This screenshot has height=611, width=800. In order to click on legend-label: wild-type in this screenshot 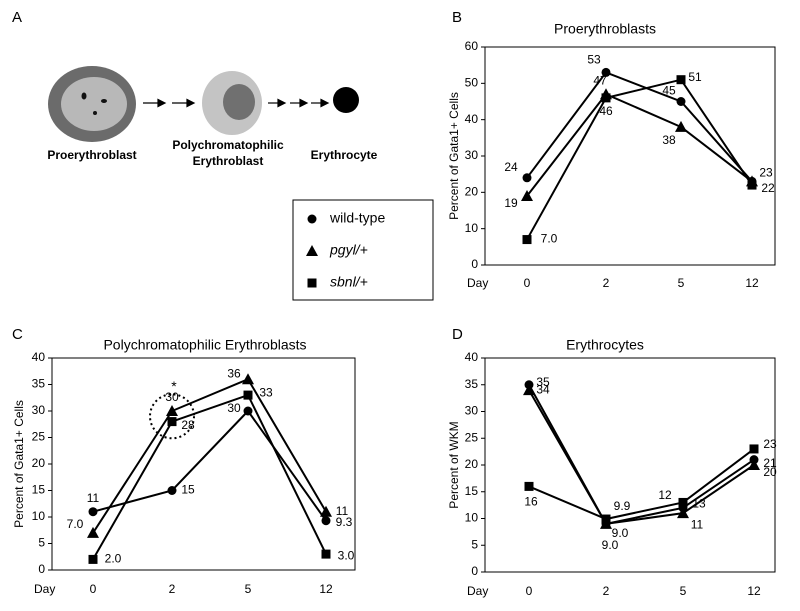, I will do `click(357, 218)`.